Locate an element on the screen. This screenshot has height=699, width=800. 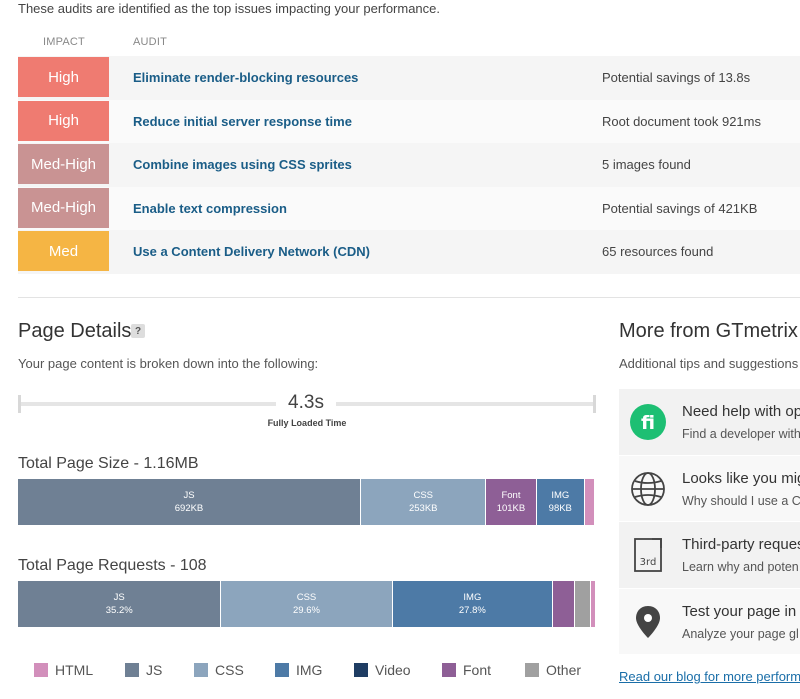
segment-value: 35.2% is located at coordinates (119, 610).